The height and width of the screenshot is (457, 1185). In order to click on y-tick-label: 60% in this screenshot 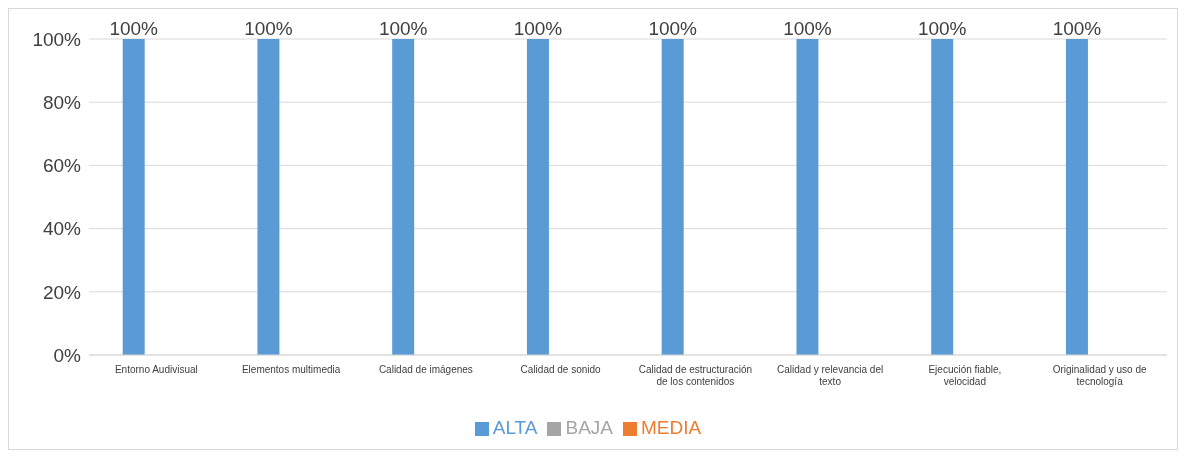, I will do `click(62, 166)`.